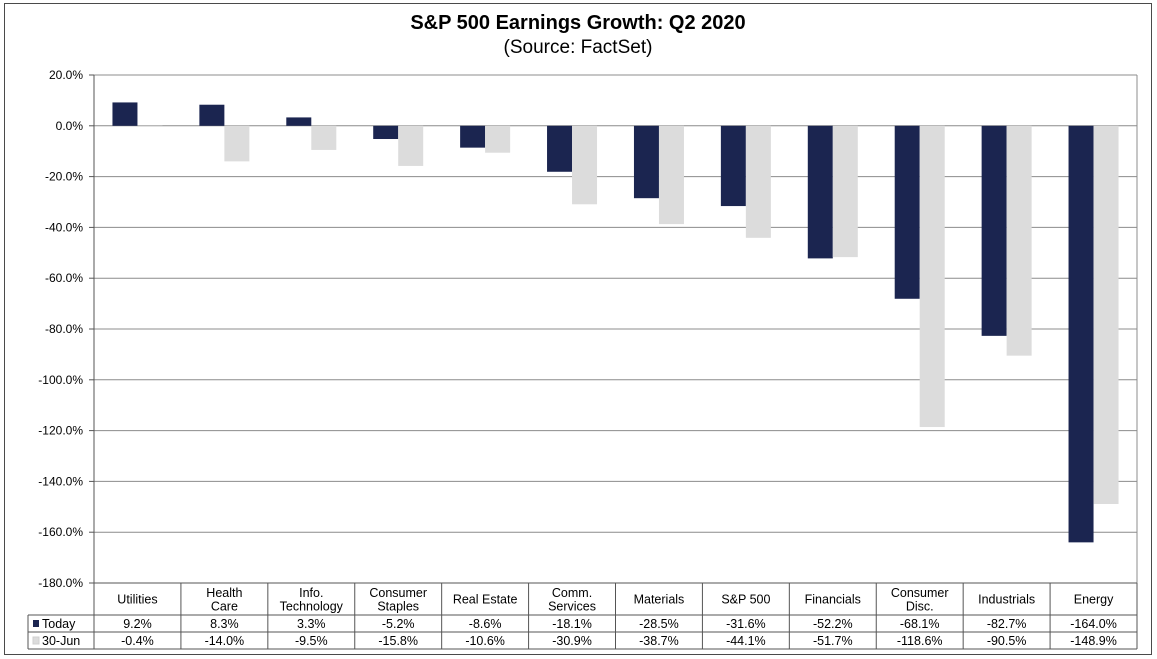 Image resolution: width=1157 pixels, height=659 pixels. I want to click on data-label: -5.2%, so click(398, 624).